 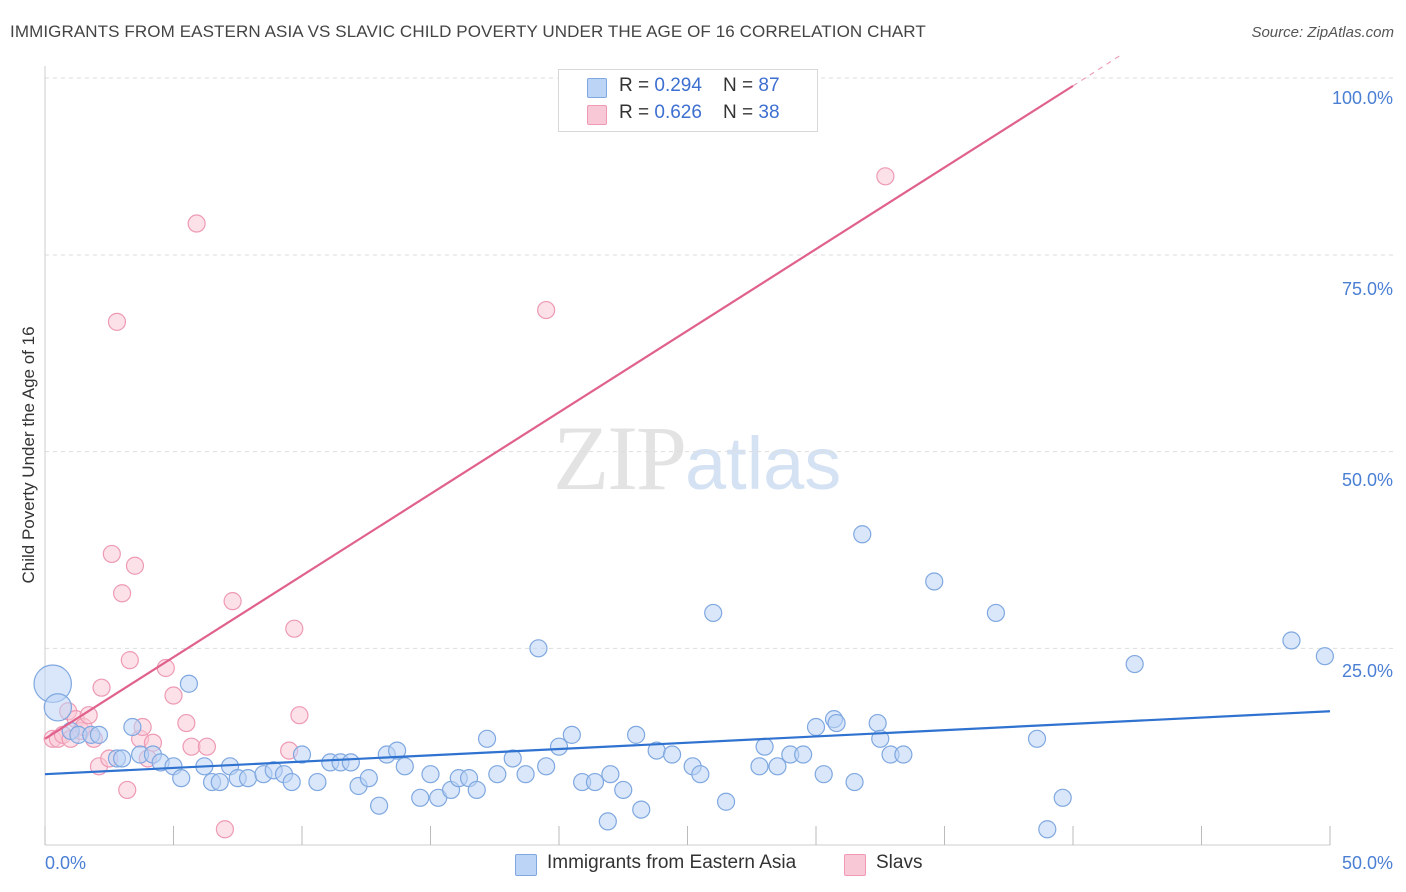 I want to click on legend-r-value: 0.626, so click(x=678, y=112).